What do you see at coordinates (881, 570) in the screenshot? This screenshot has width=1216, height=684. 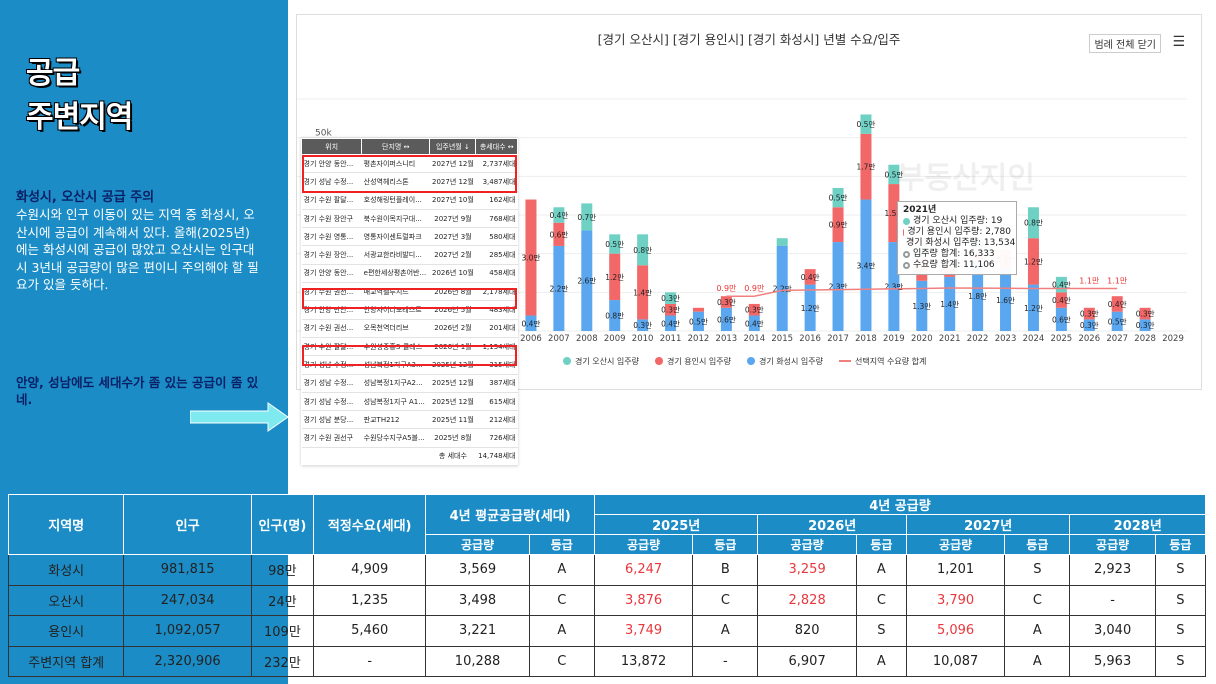 I see `cell-g2026: A` at bounding box center [881, 570].